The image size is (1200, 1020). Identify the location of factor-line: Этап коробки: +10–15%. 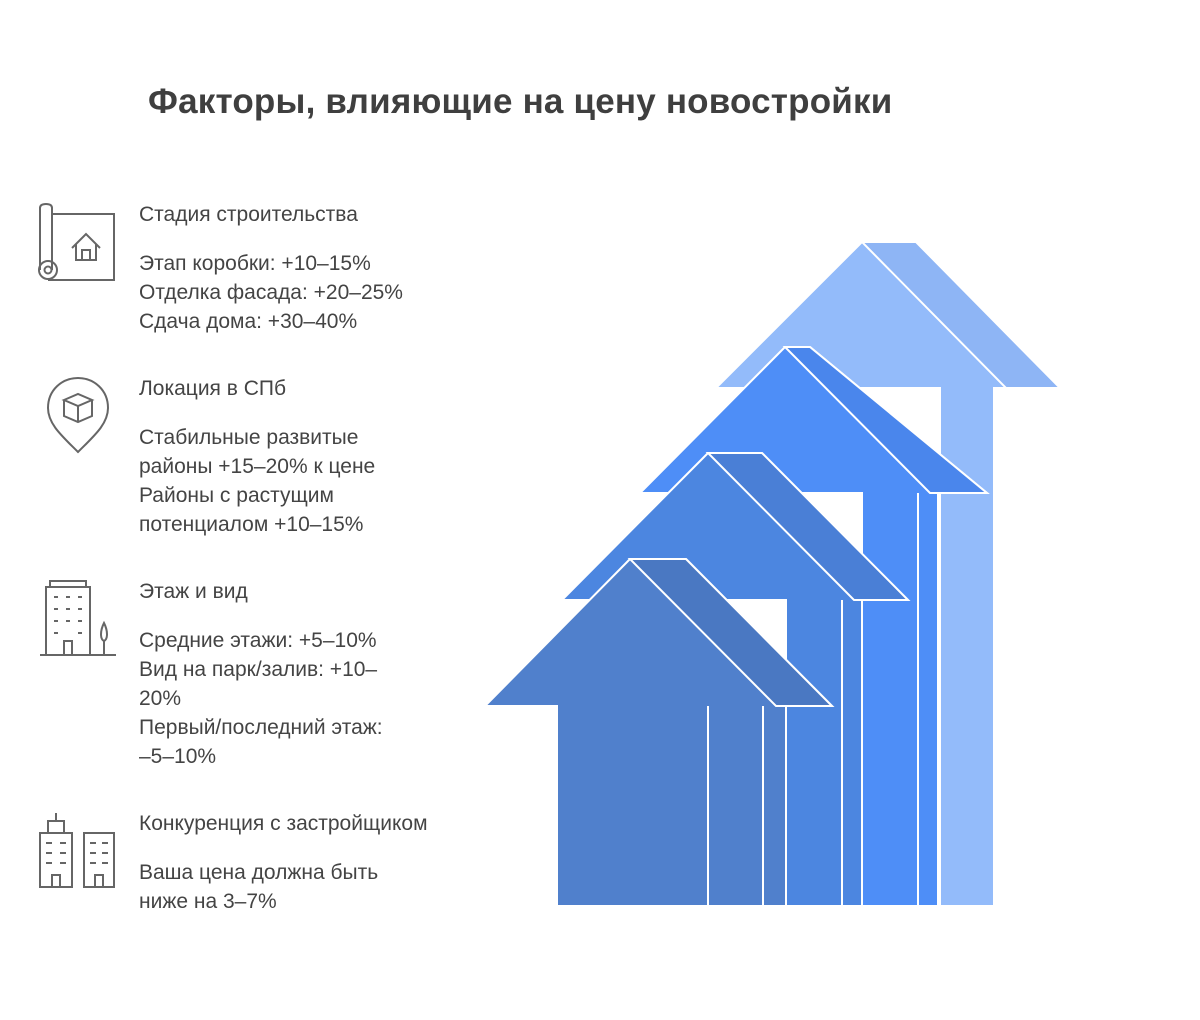
(255, 263).